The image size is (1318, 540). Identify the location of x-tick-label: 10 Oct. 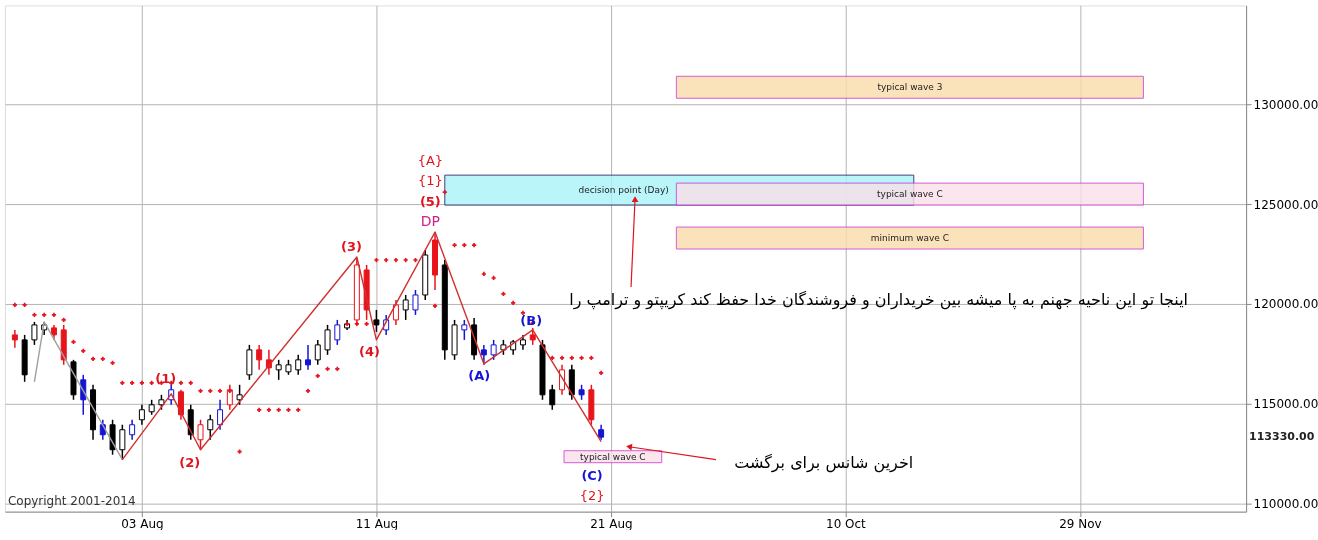
(846, 524).